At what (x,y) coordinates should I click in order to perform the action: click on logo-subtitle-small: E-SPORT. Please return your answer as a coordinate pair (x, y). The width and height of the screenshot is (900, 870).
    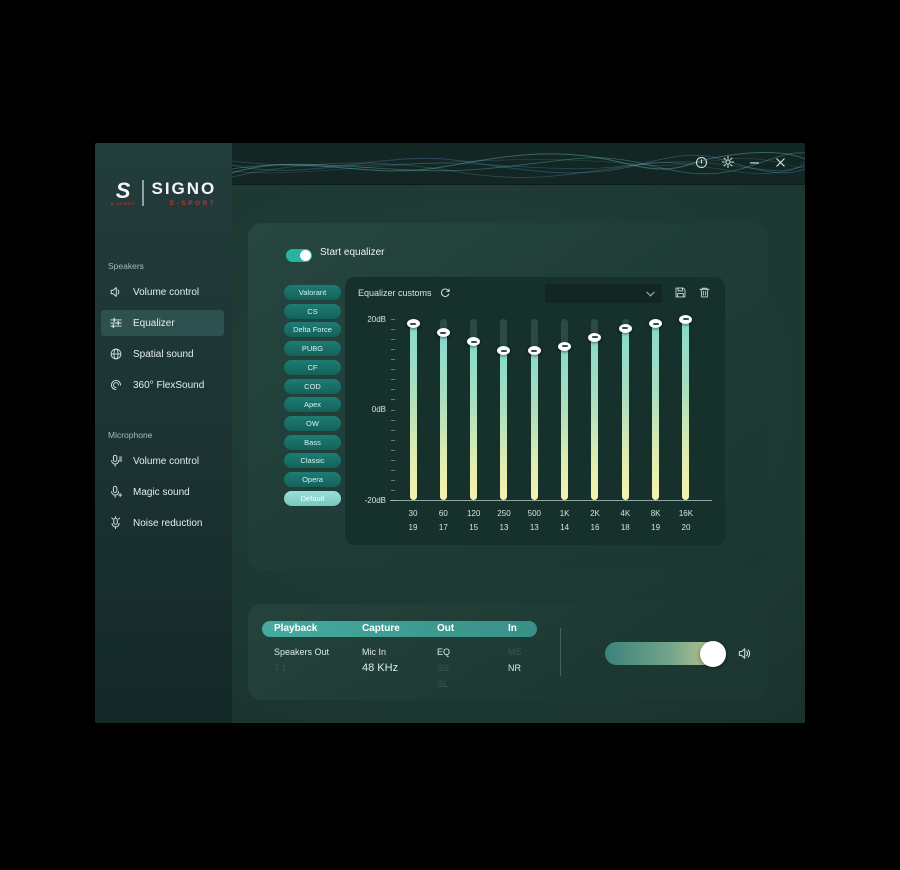
    Looking at the image, I should click on (123, 203).